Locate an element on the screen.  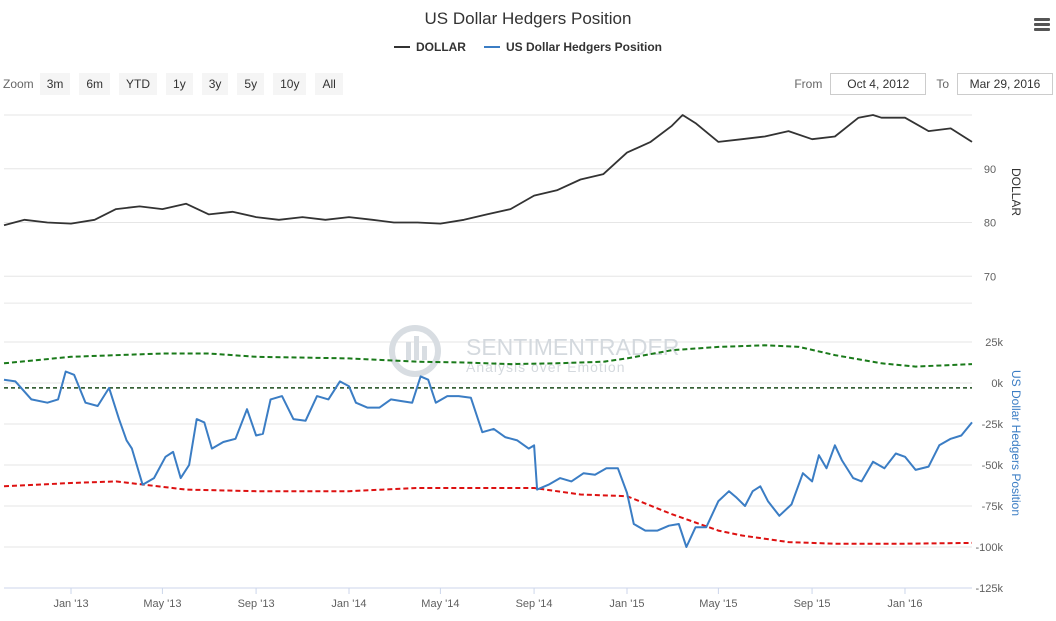
x-tick-label: Sep '15 is located at coordinates (812, 604).